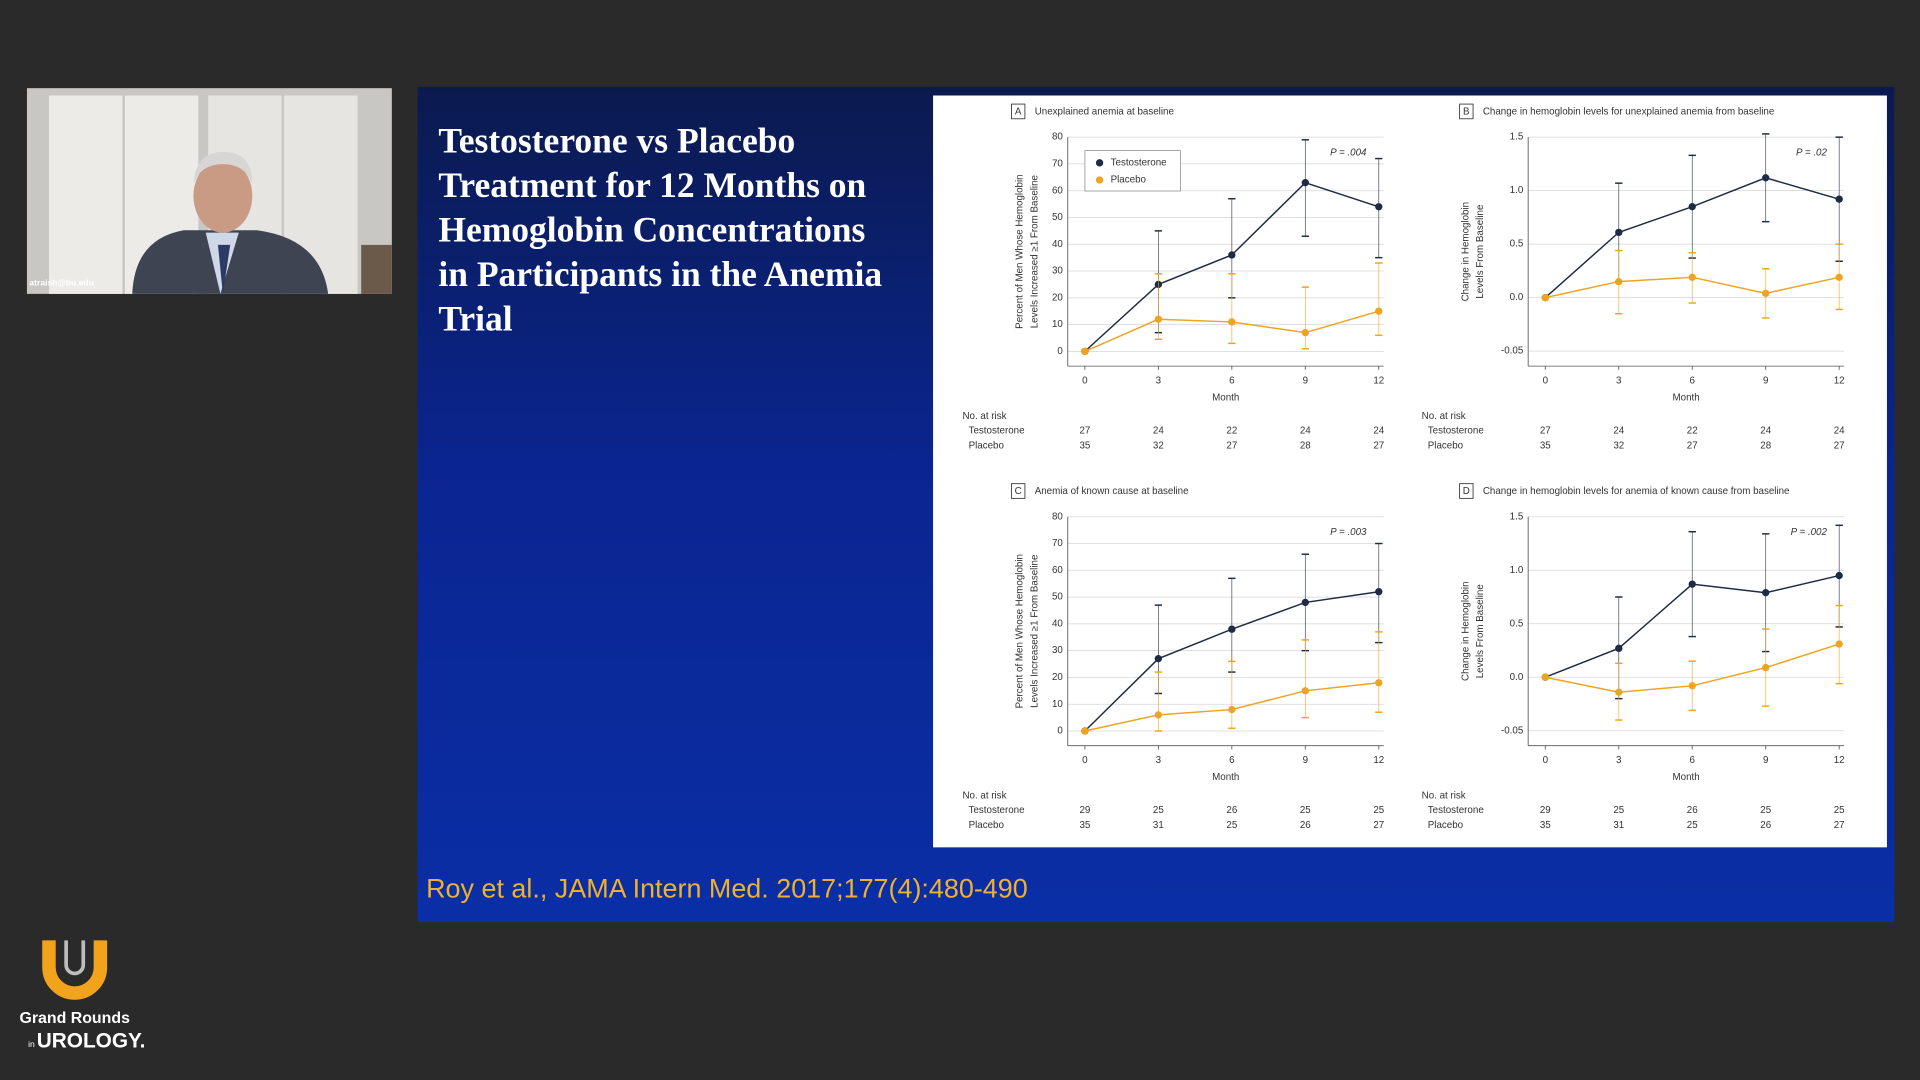 The height and width of the screenshot is (1080, 1920). What do you see at coordinates (1057, 137) in the screenshot?
I see `y-tick-label: 80` at bounding box center [1057, 137].